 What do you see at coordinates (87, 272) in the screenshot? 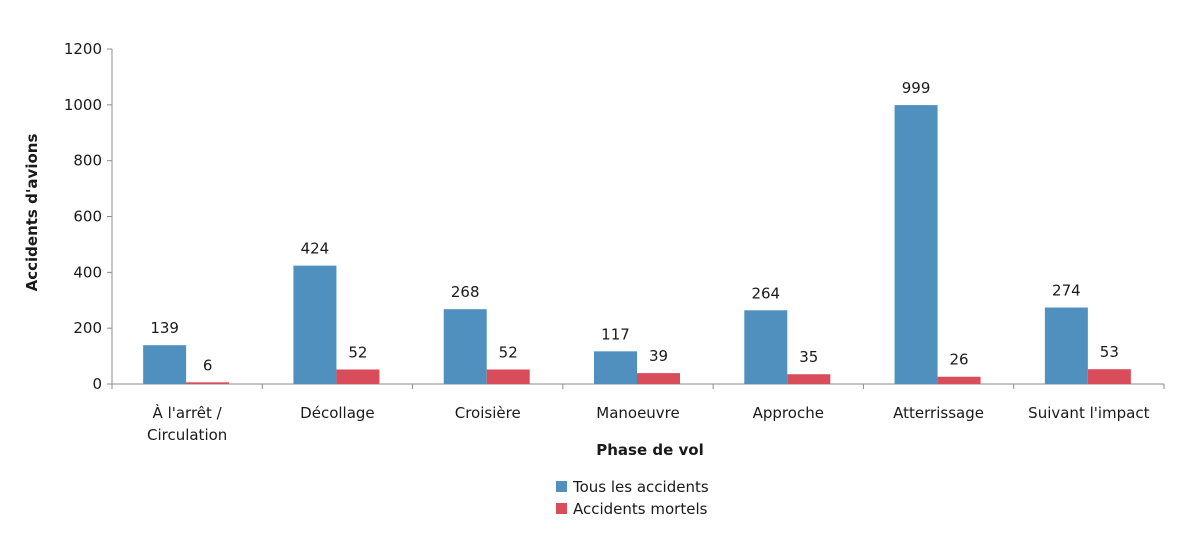
I see `y-tick-label: 400` at bounding box center [87, 272].